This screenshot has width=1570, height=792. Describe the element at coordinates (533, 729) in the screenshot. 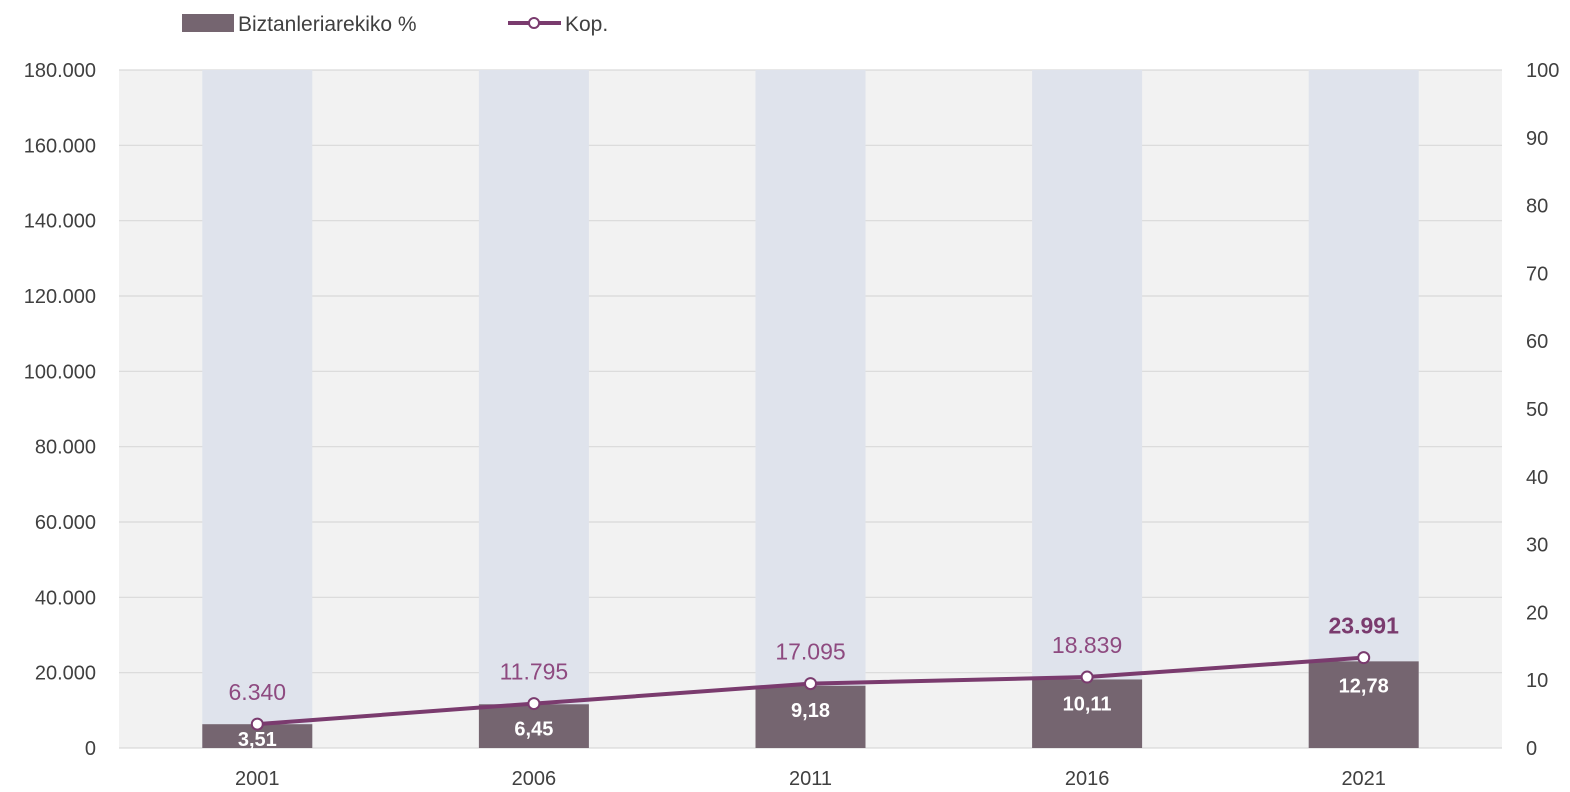

I see `bar-data-label: 6,45` at that location.